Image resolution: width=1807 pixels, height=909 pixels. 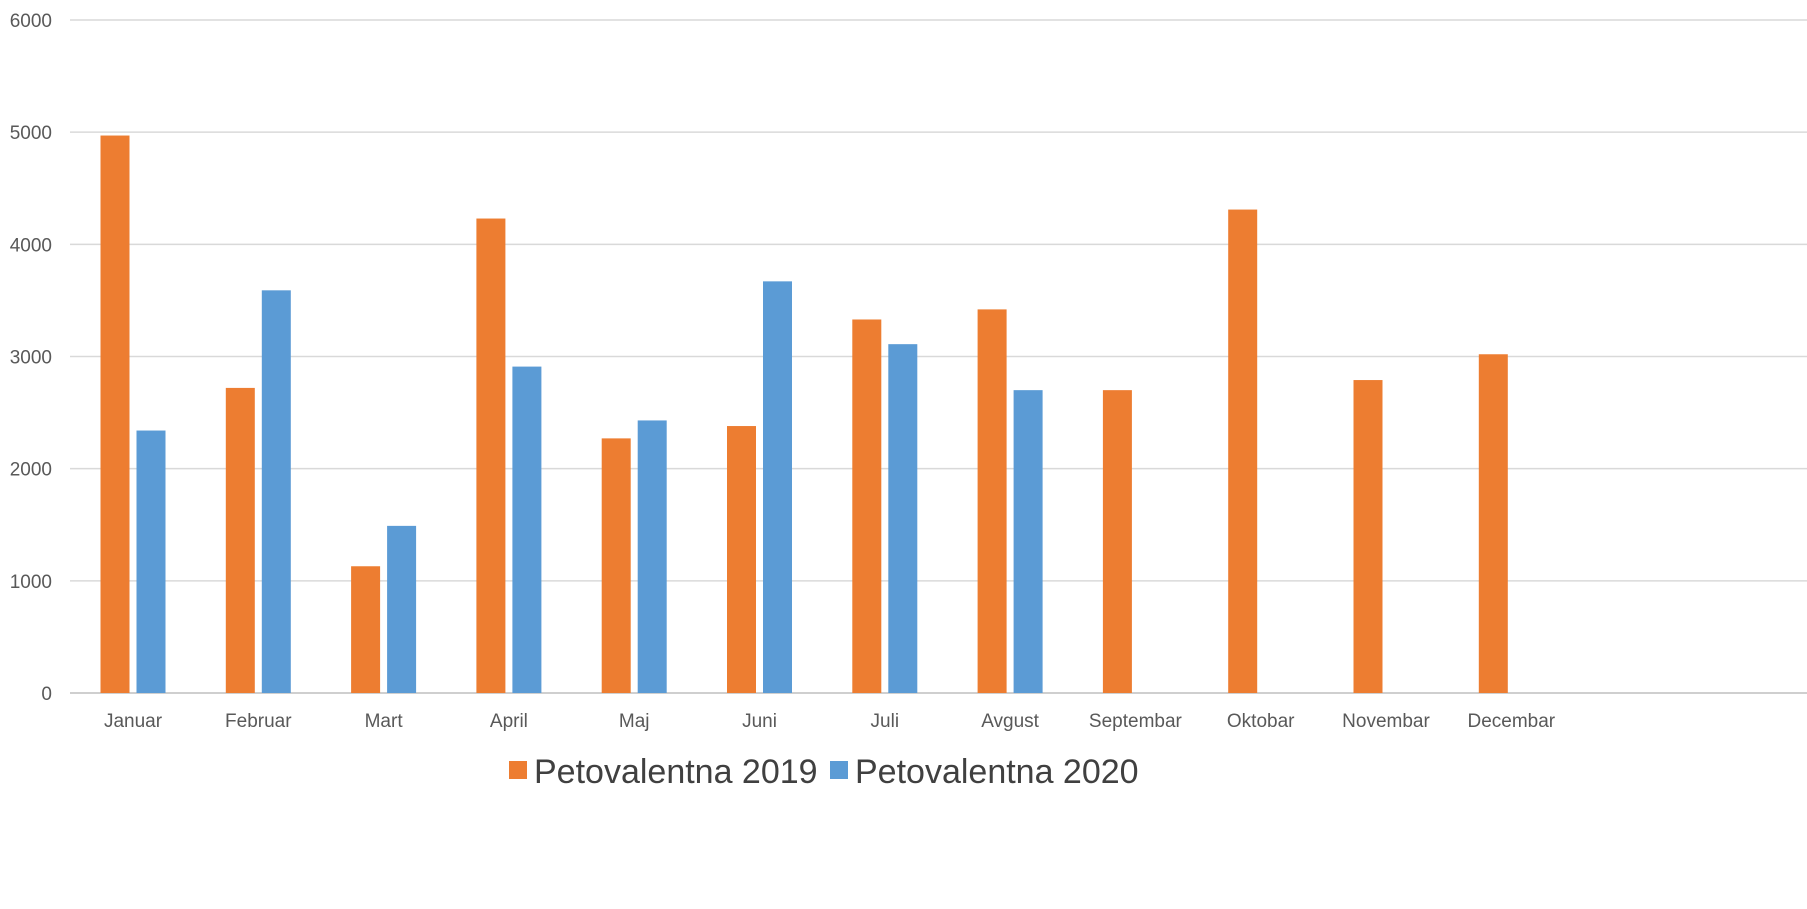 I want to click on bar-series-2019-decembar, so click(x=1493, y=523).